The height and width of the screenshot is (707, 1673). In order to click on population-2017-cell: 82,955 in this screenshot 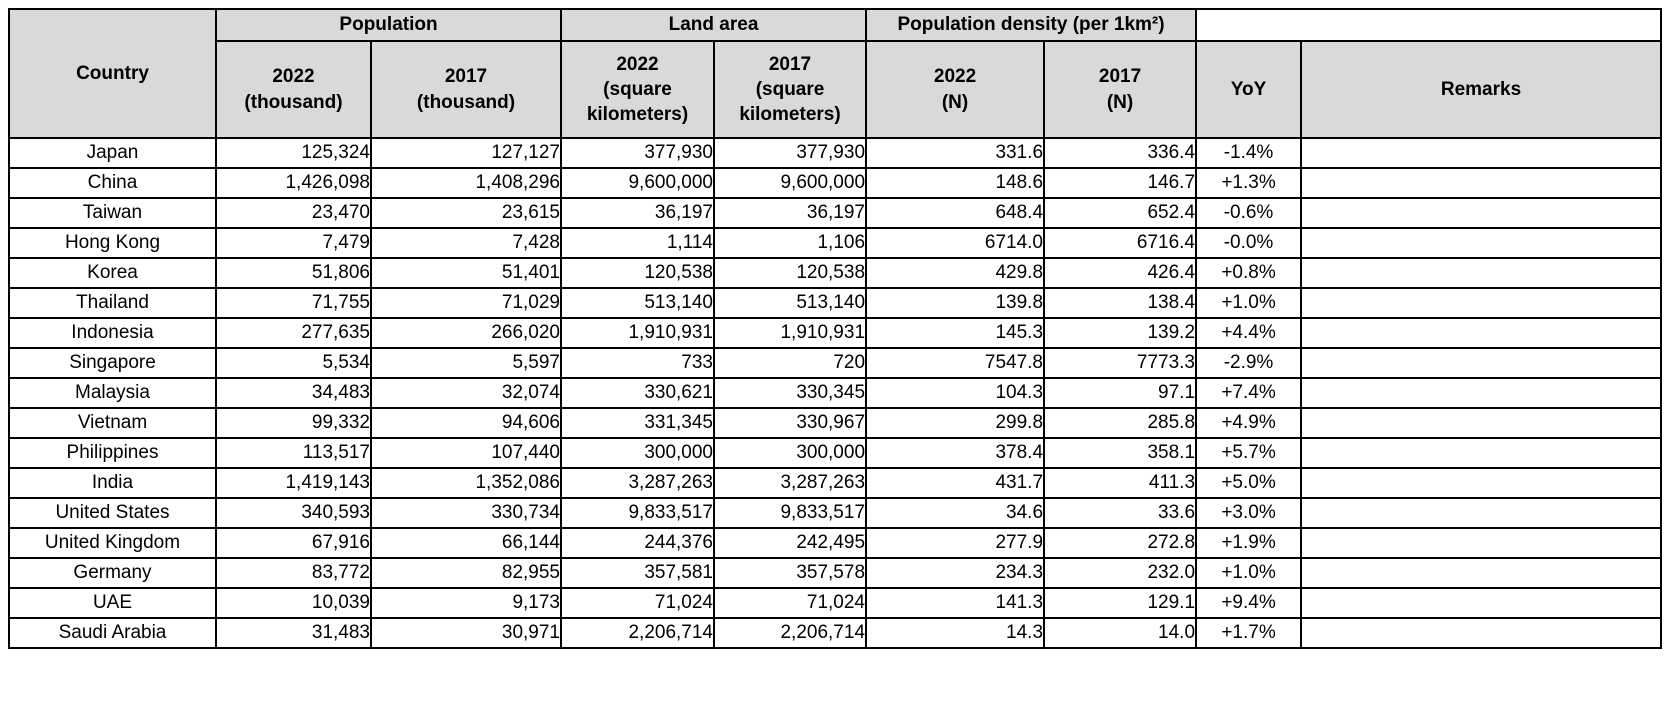, I will do `click(466, 573)`.